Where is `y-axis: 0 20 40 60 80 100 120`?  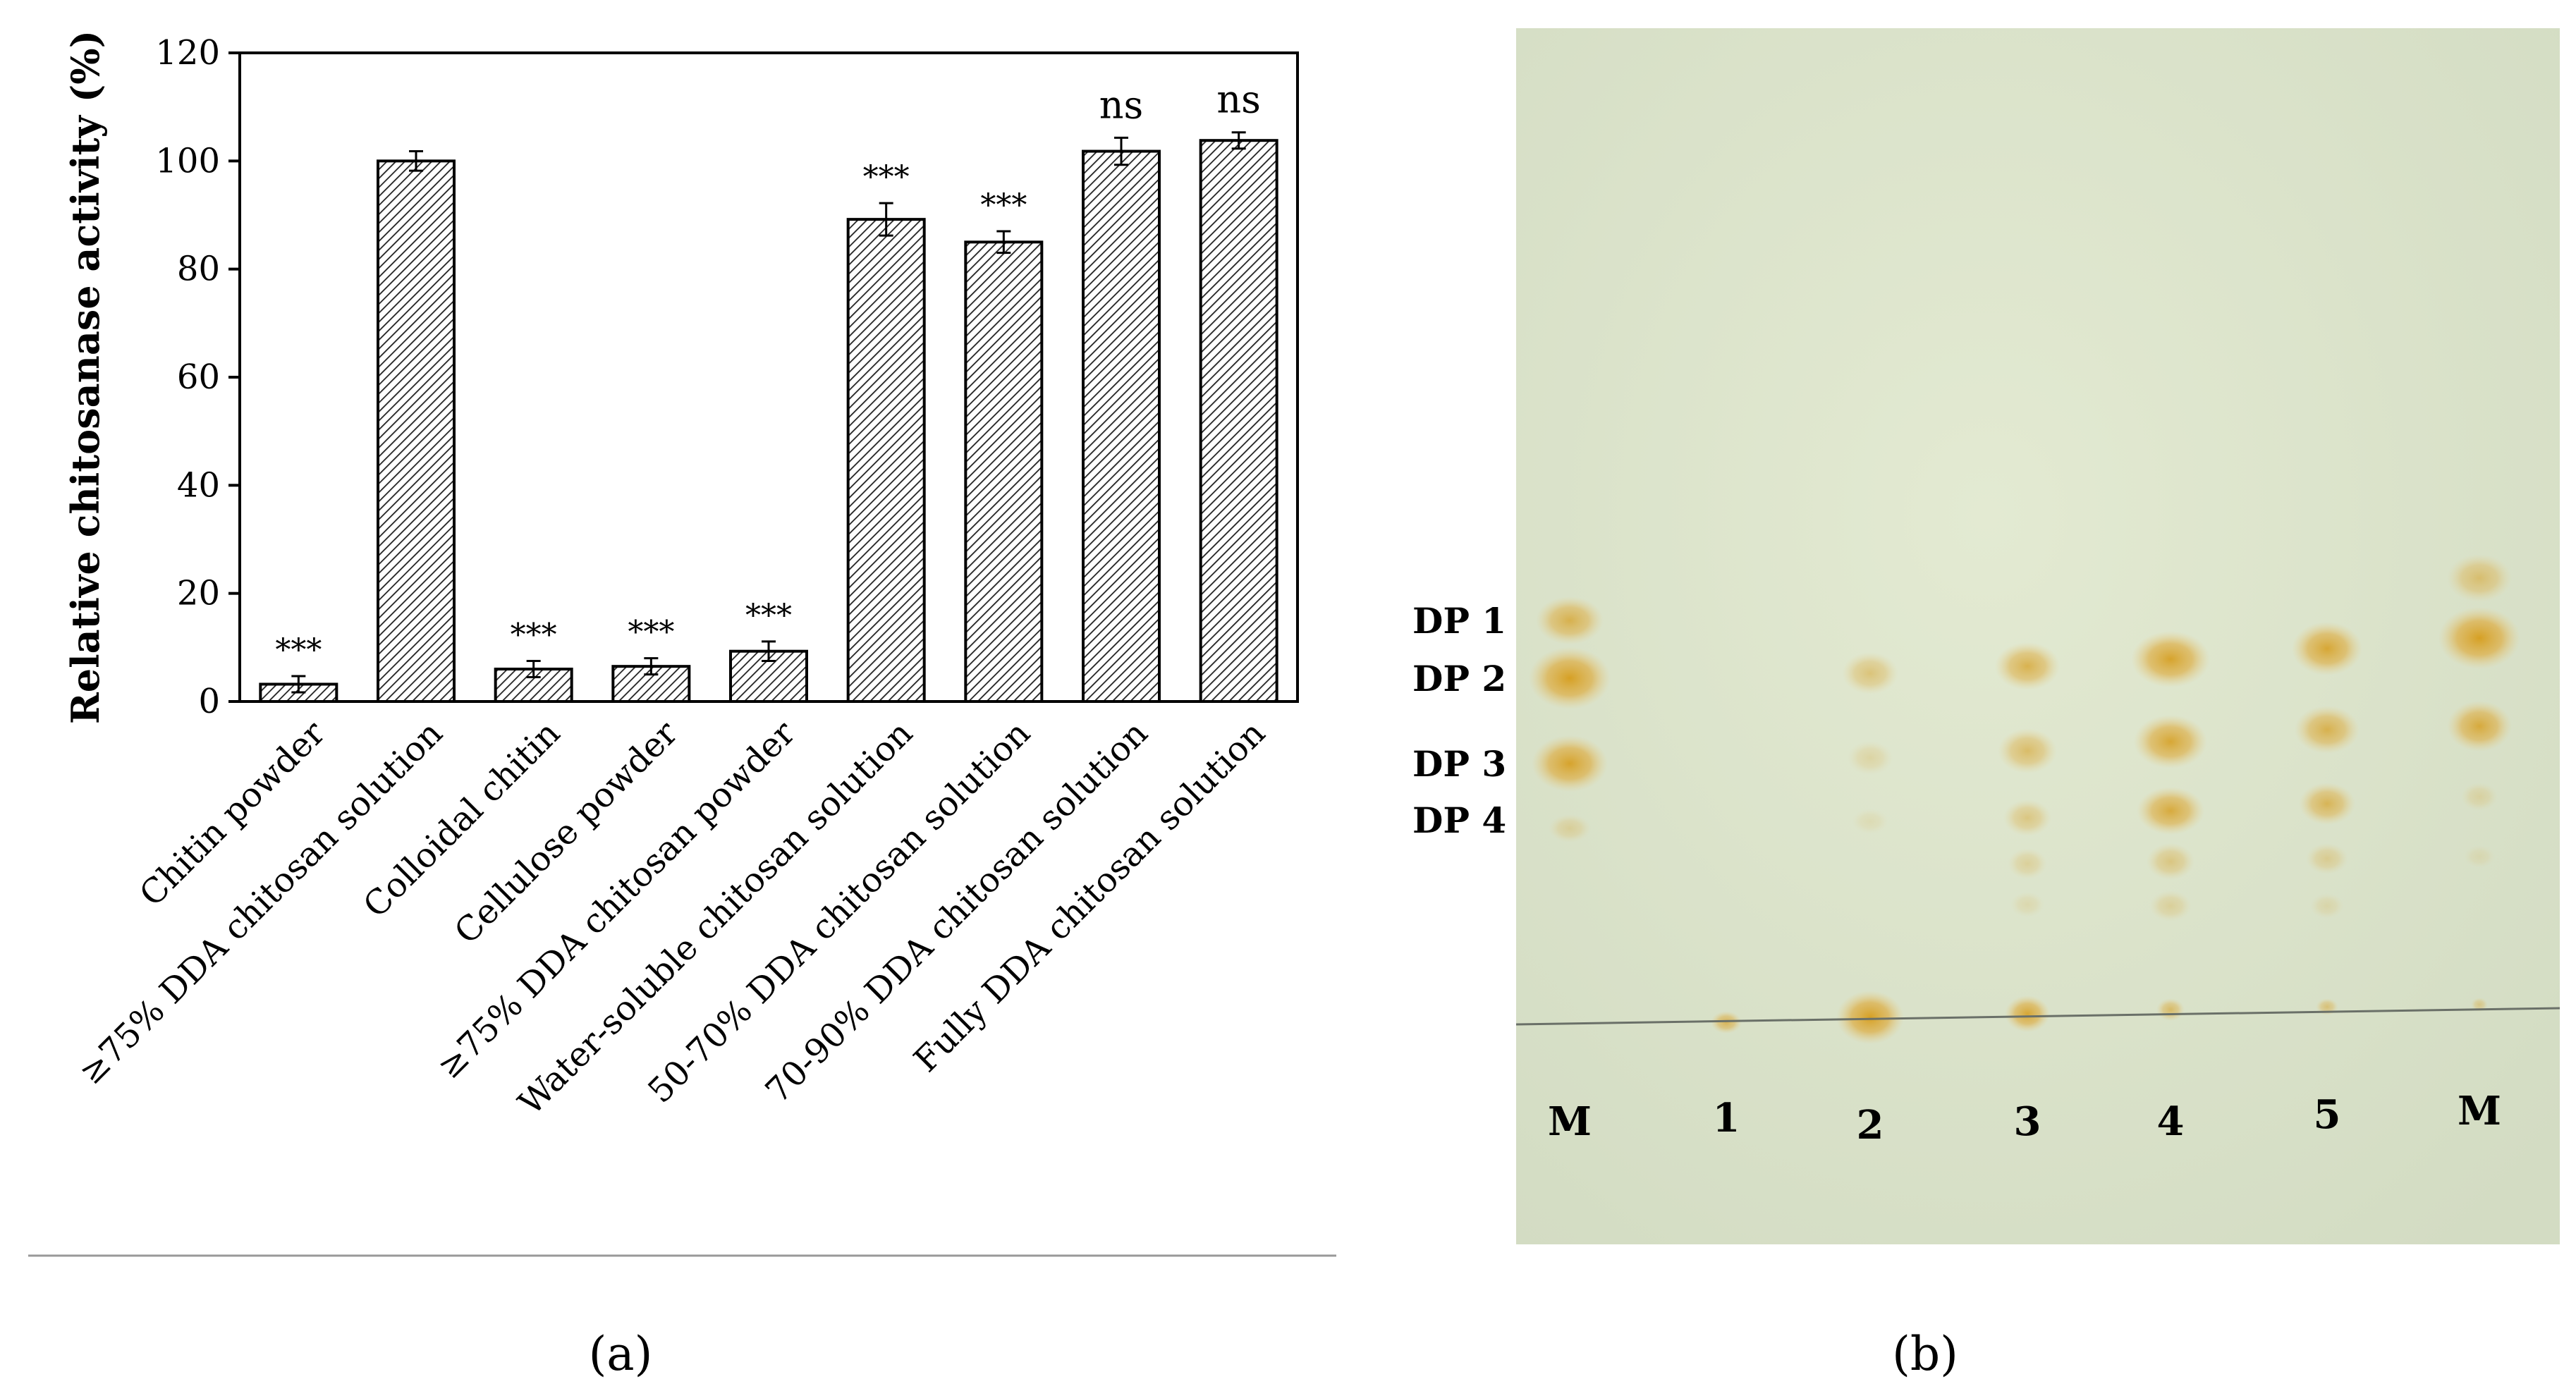 y-axis: 0 20 40 60 80 100 120 is located at coordinates (197, 377).